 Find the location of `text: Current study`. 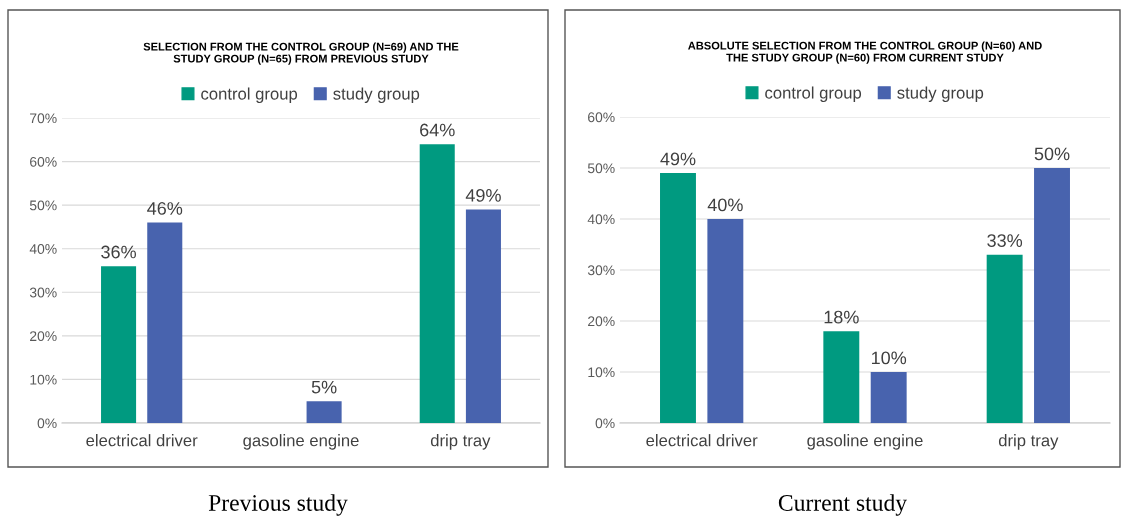

text: Current study is located at coordinates (842, 505).